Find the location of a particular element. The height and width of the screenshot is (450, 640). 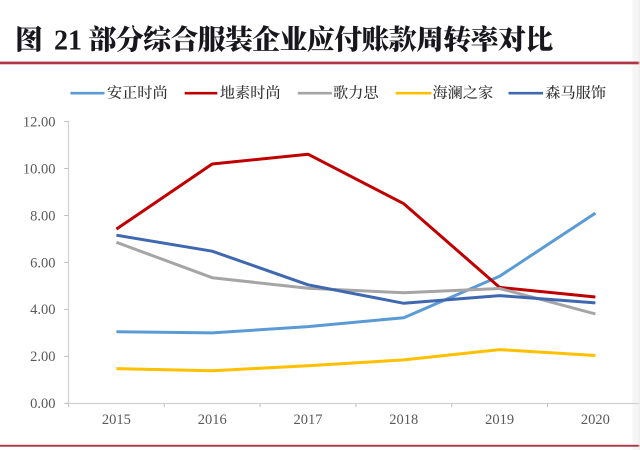

svg-text: 2018 is located at coordinates (403, 420).